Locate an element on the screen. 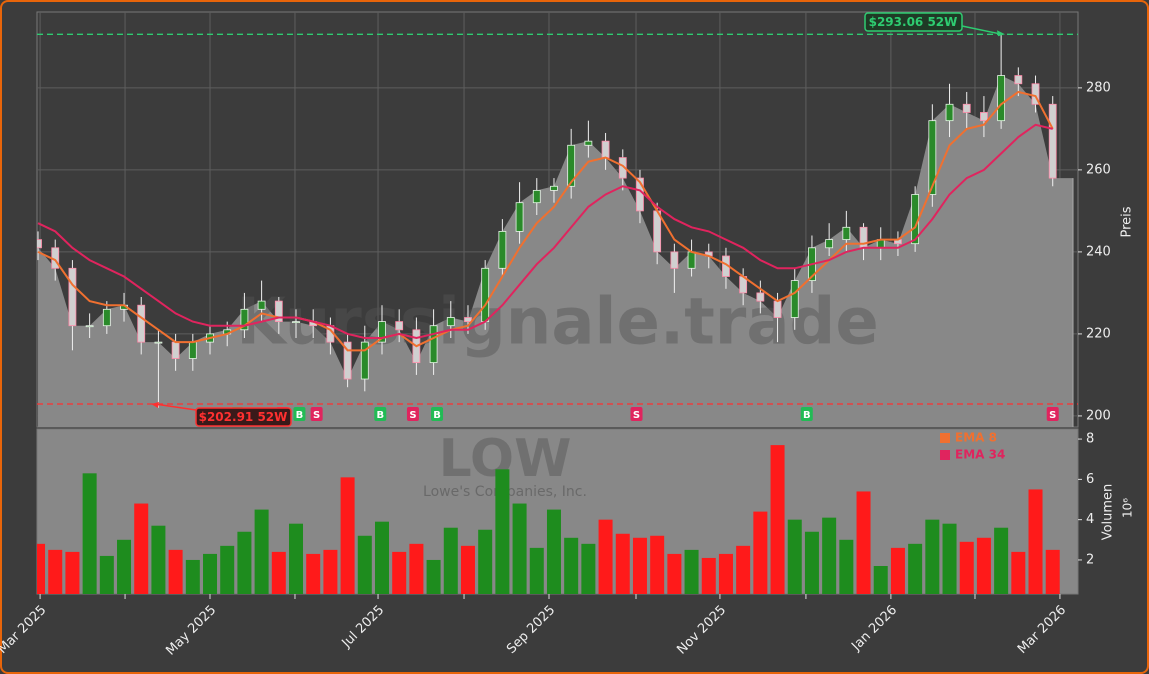 The image size is (1149, 674). x-tick-label: Mar 2026 is located at coordinates (1042, 630).